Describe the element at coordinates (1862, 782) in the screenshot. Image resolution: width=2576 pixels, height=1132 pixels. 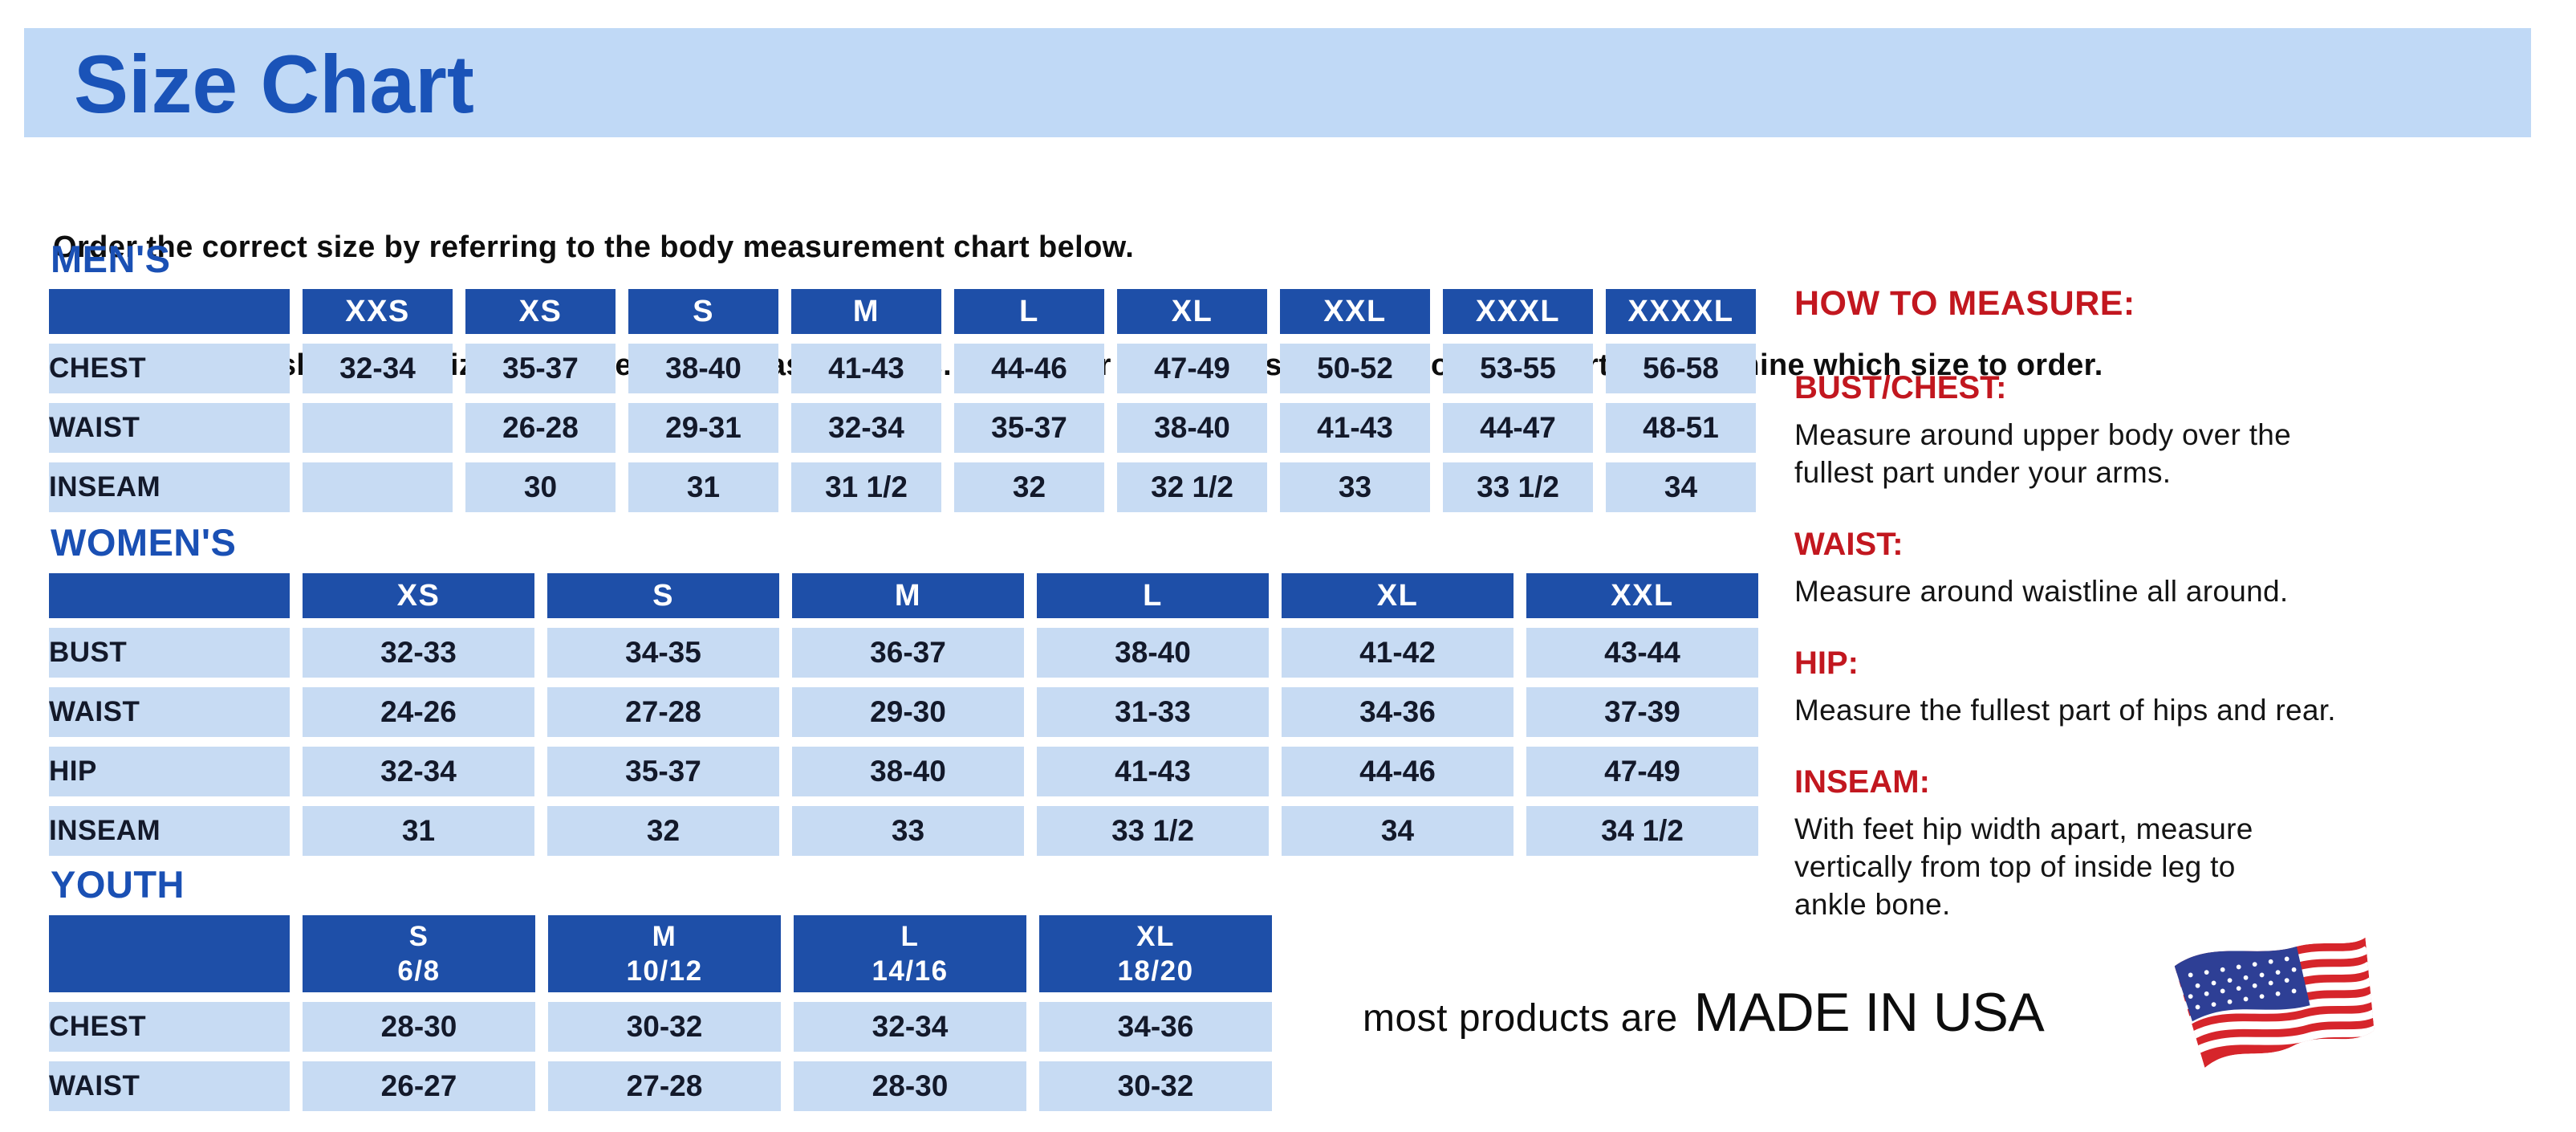
I see `measure-item-label: INSEAM:` at that location.